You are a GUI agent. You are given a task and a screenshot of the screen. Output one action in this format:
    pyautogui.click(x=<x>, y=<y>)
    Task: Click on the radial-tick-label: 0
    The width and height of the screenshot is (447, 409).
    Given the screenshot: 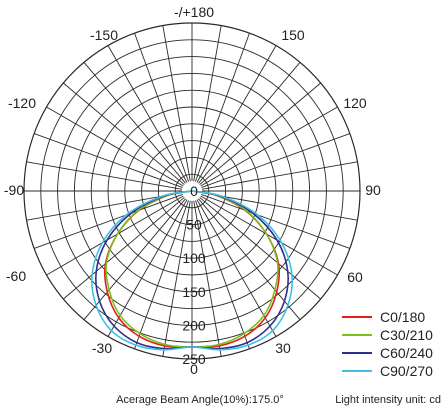 What is the action you would take?
    pyautogui.click(x=194, y=191)
    